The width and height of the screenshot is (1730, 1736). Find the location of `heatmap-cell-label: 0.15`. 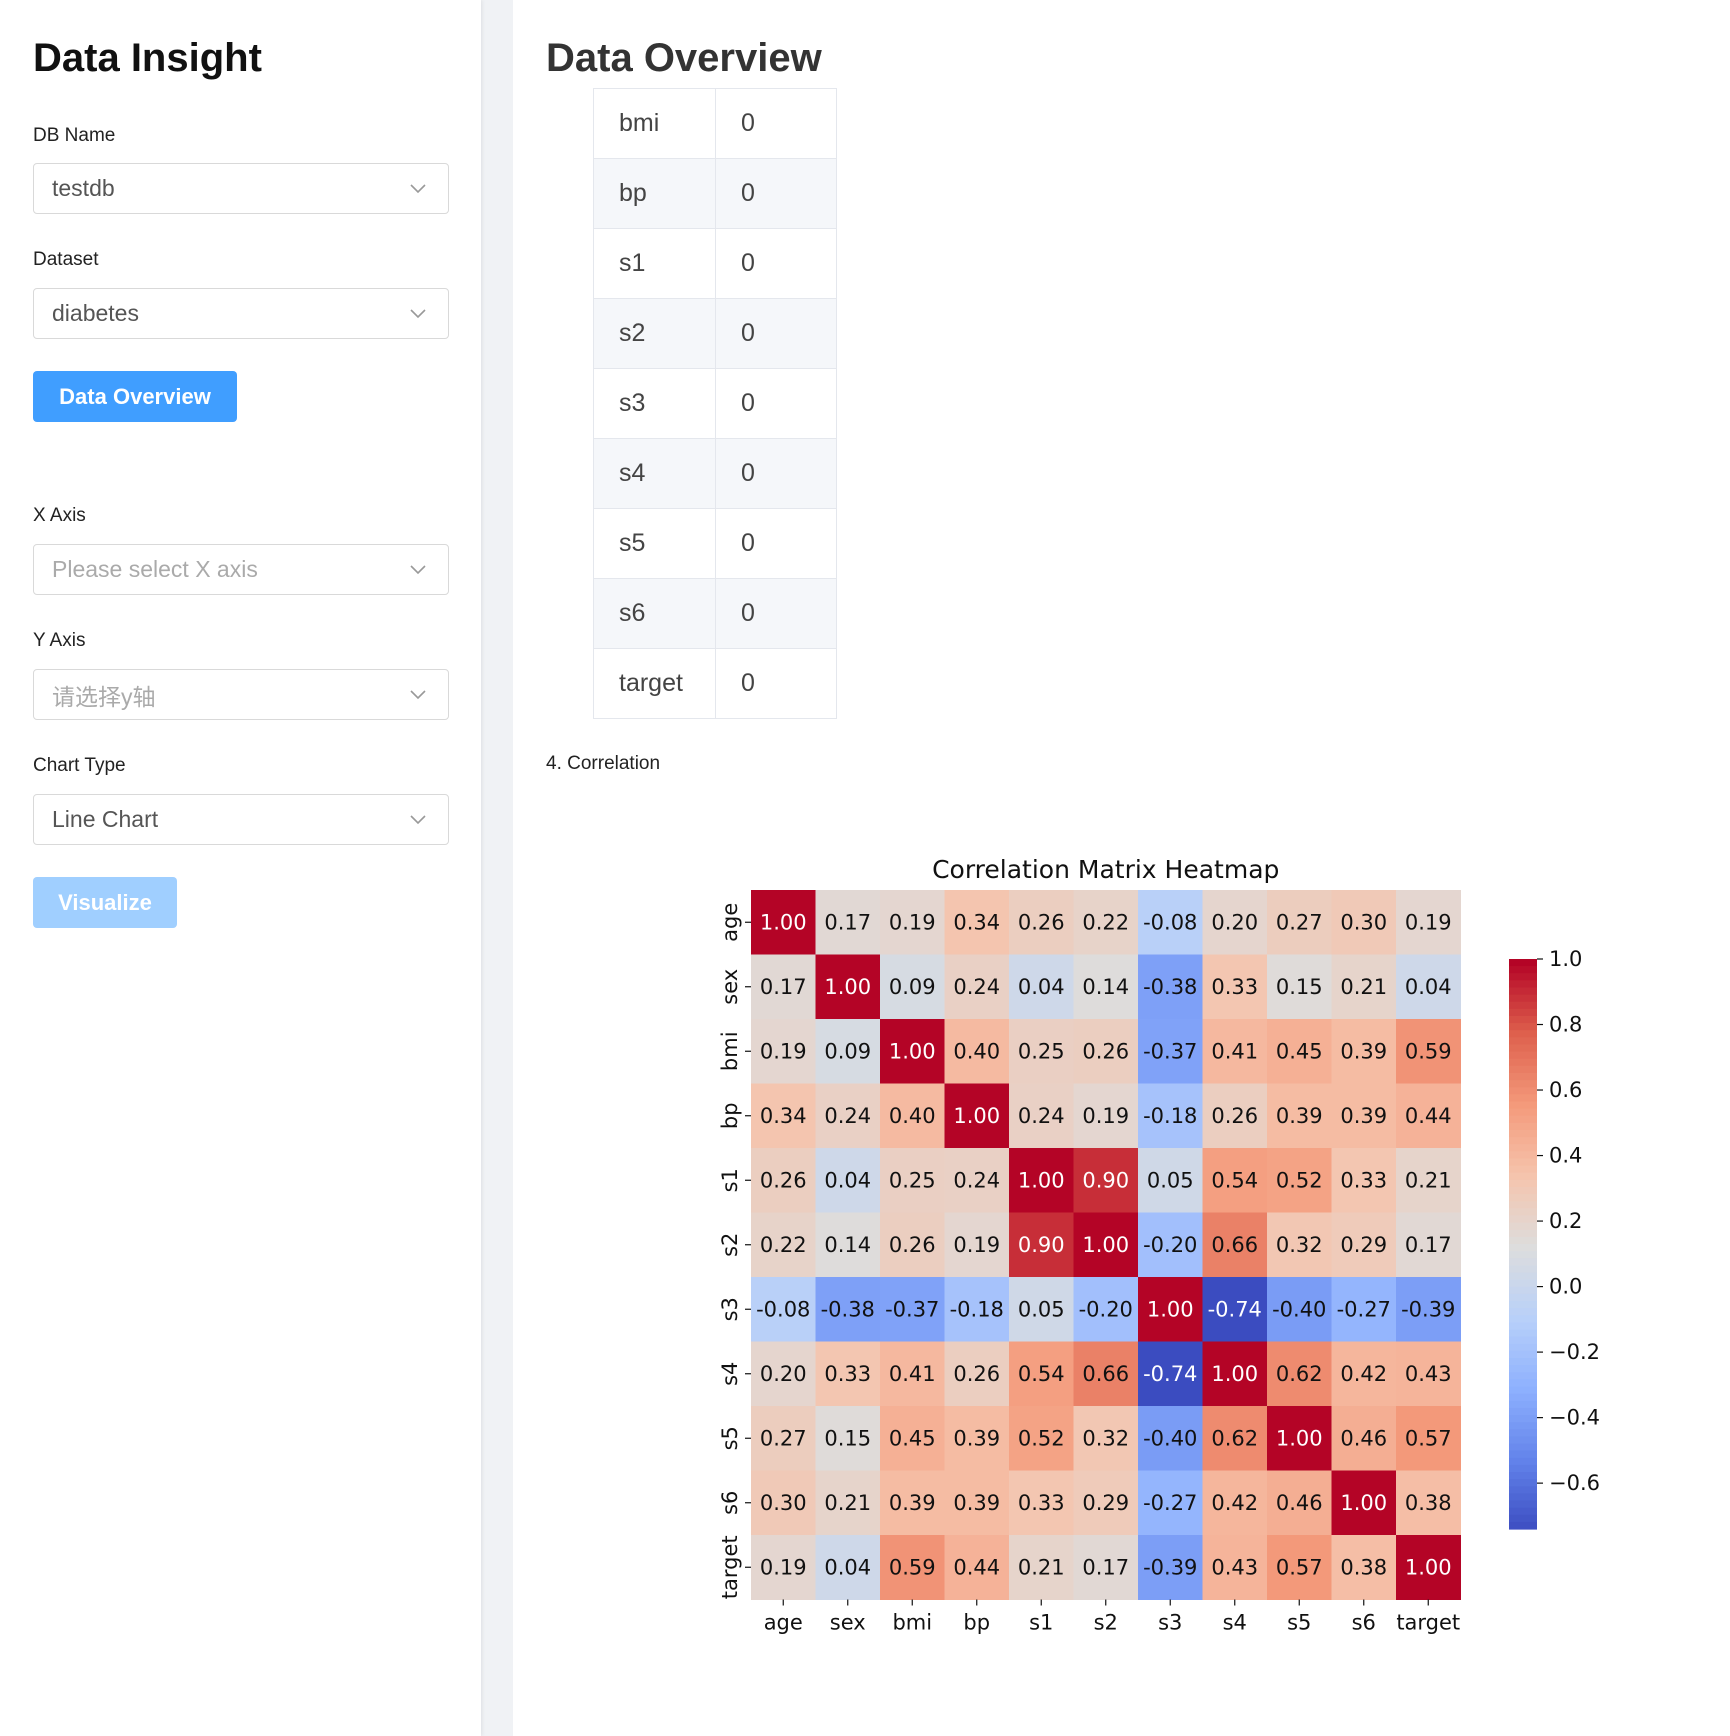

heatmap-cell-label: 0.15 is located at coordinates (847, 1438).